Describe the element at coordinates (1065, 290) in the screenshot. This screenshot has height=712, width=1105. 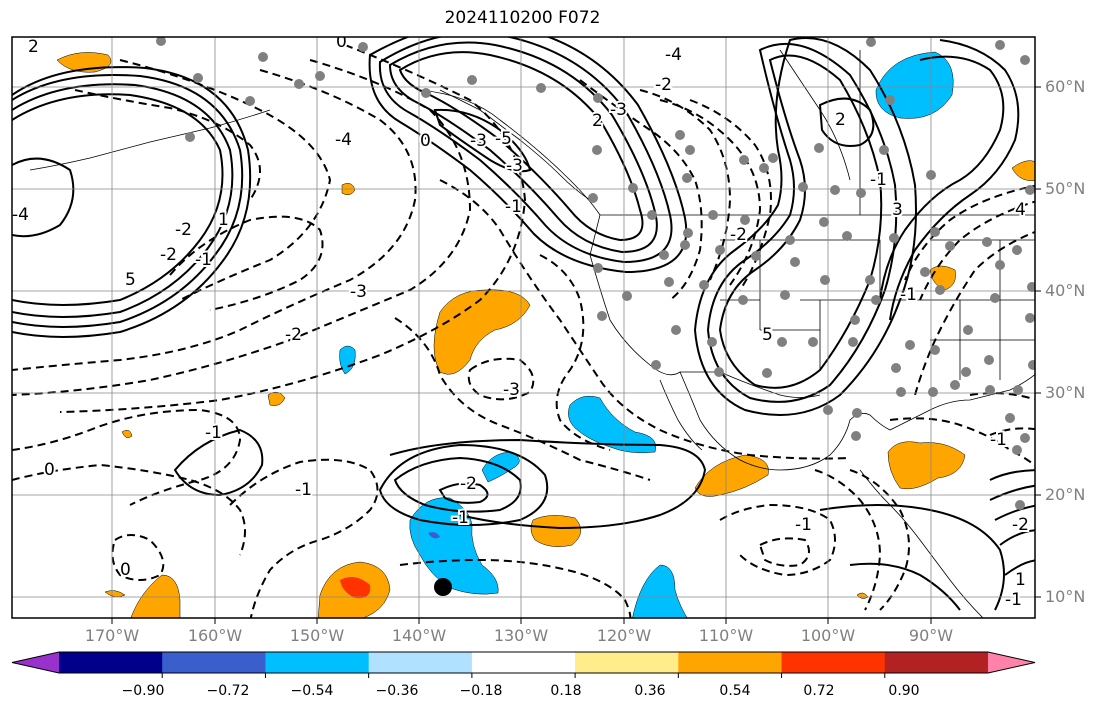
I see `lat-label: 40°N` at that location.